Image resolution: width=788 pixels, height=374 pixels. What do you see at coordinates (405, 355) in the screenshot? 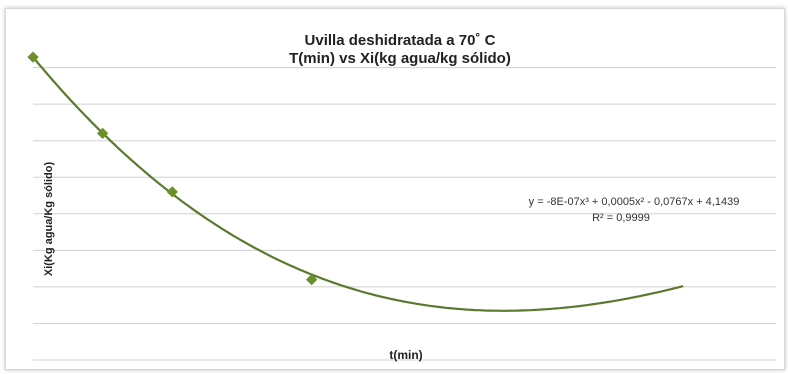
I see `x-axis-label: t(min)` at bounding box center [405, 355].